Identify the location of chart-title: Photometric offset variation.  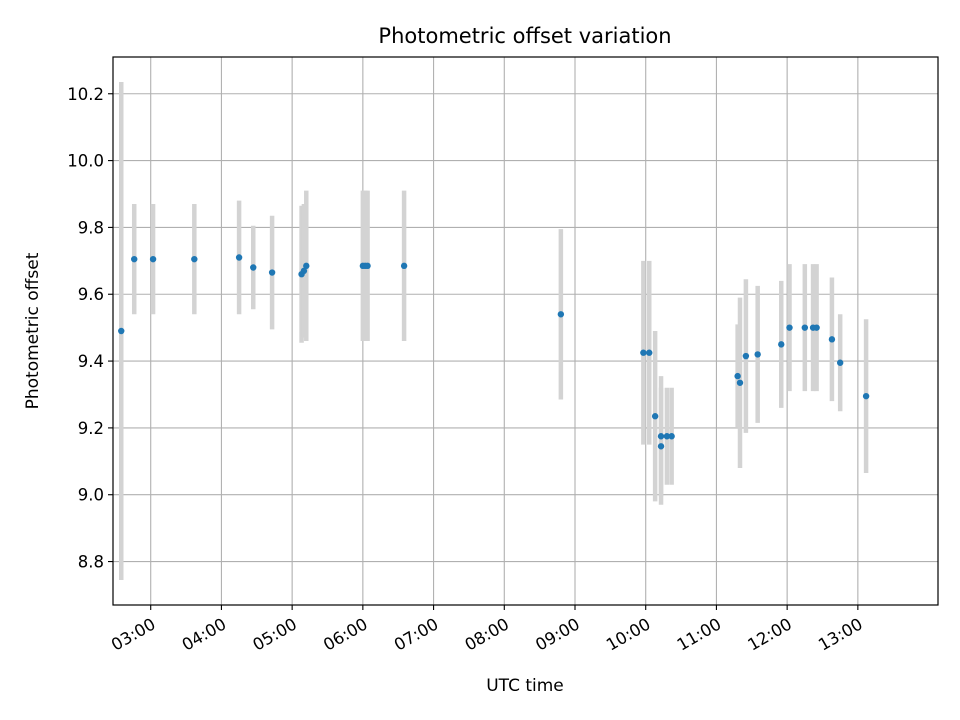
(524, 36).